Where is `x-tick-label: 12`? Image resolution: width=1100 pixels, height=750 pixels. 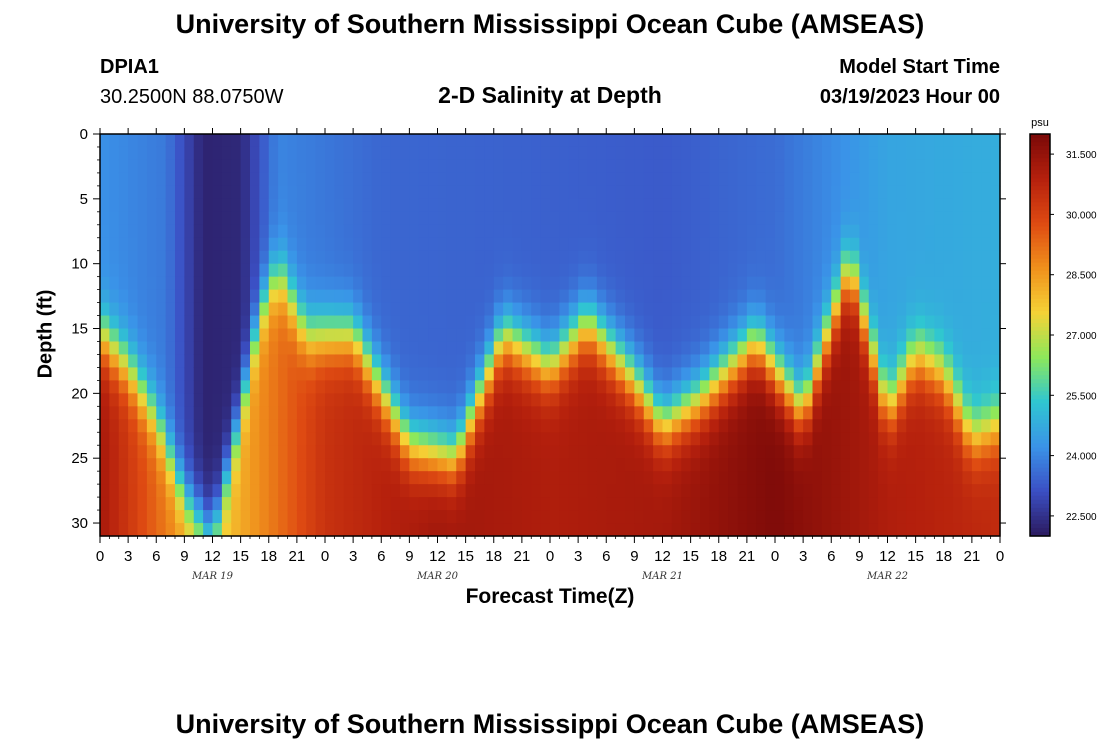 x-tick-label: 12 is located at coordinates (437, 556).